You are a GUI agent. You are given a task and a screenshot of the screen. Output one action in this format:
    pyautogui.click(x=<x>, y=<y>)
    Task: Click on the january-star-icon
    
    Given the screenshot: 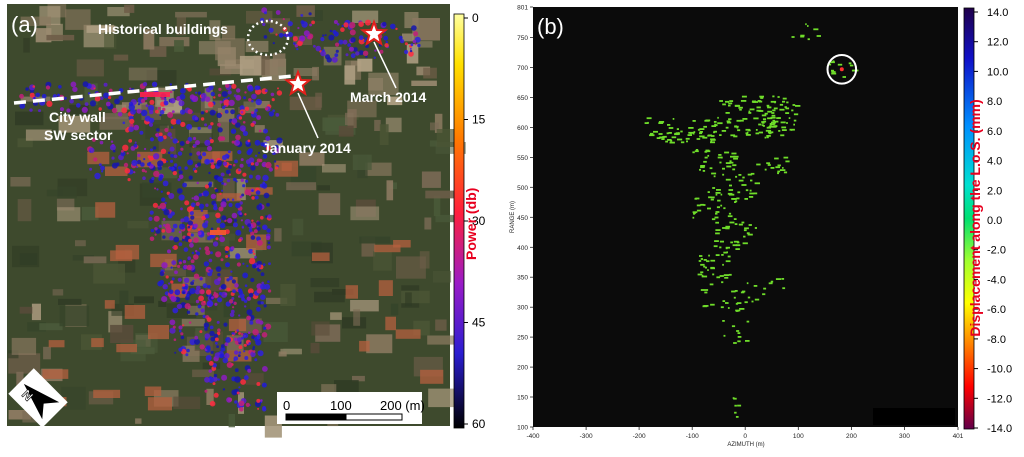 What is the action you would take?
    pyautogui.click(x=298, y=83)
    